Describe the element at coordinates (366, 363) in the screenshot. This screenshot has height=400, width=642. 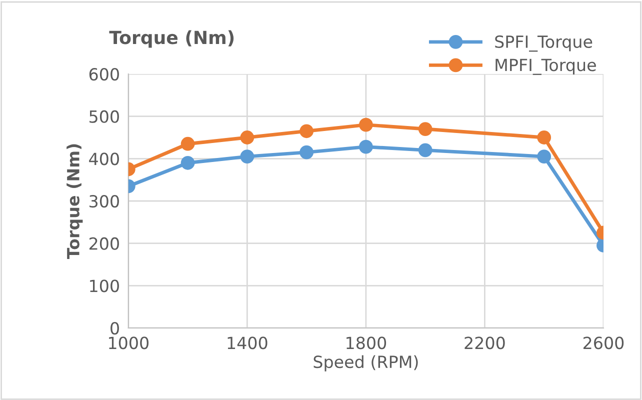
I see `x-axis-title: Speed (RPM)` at that location.